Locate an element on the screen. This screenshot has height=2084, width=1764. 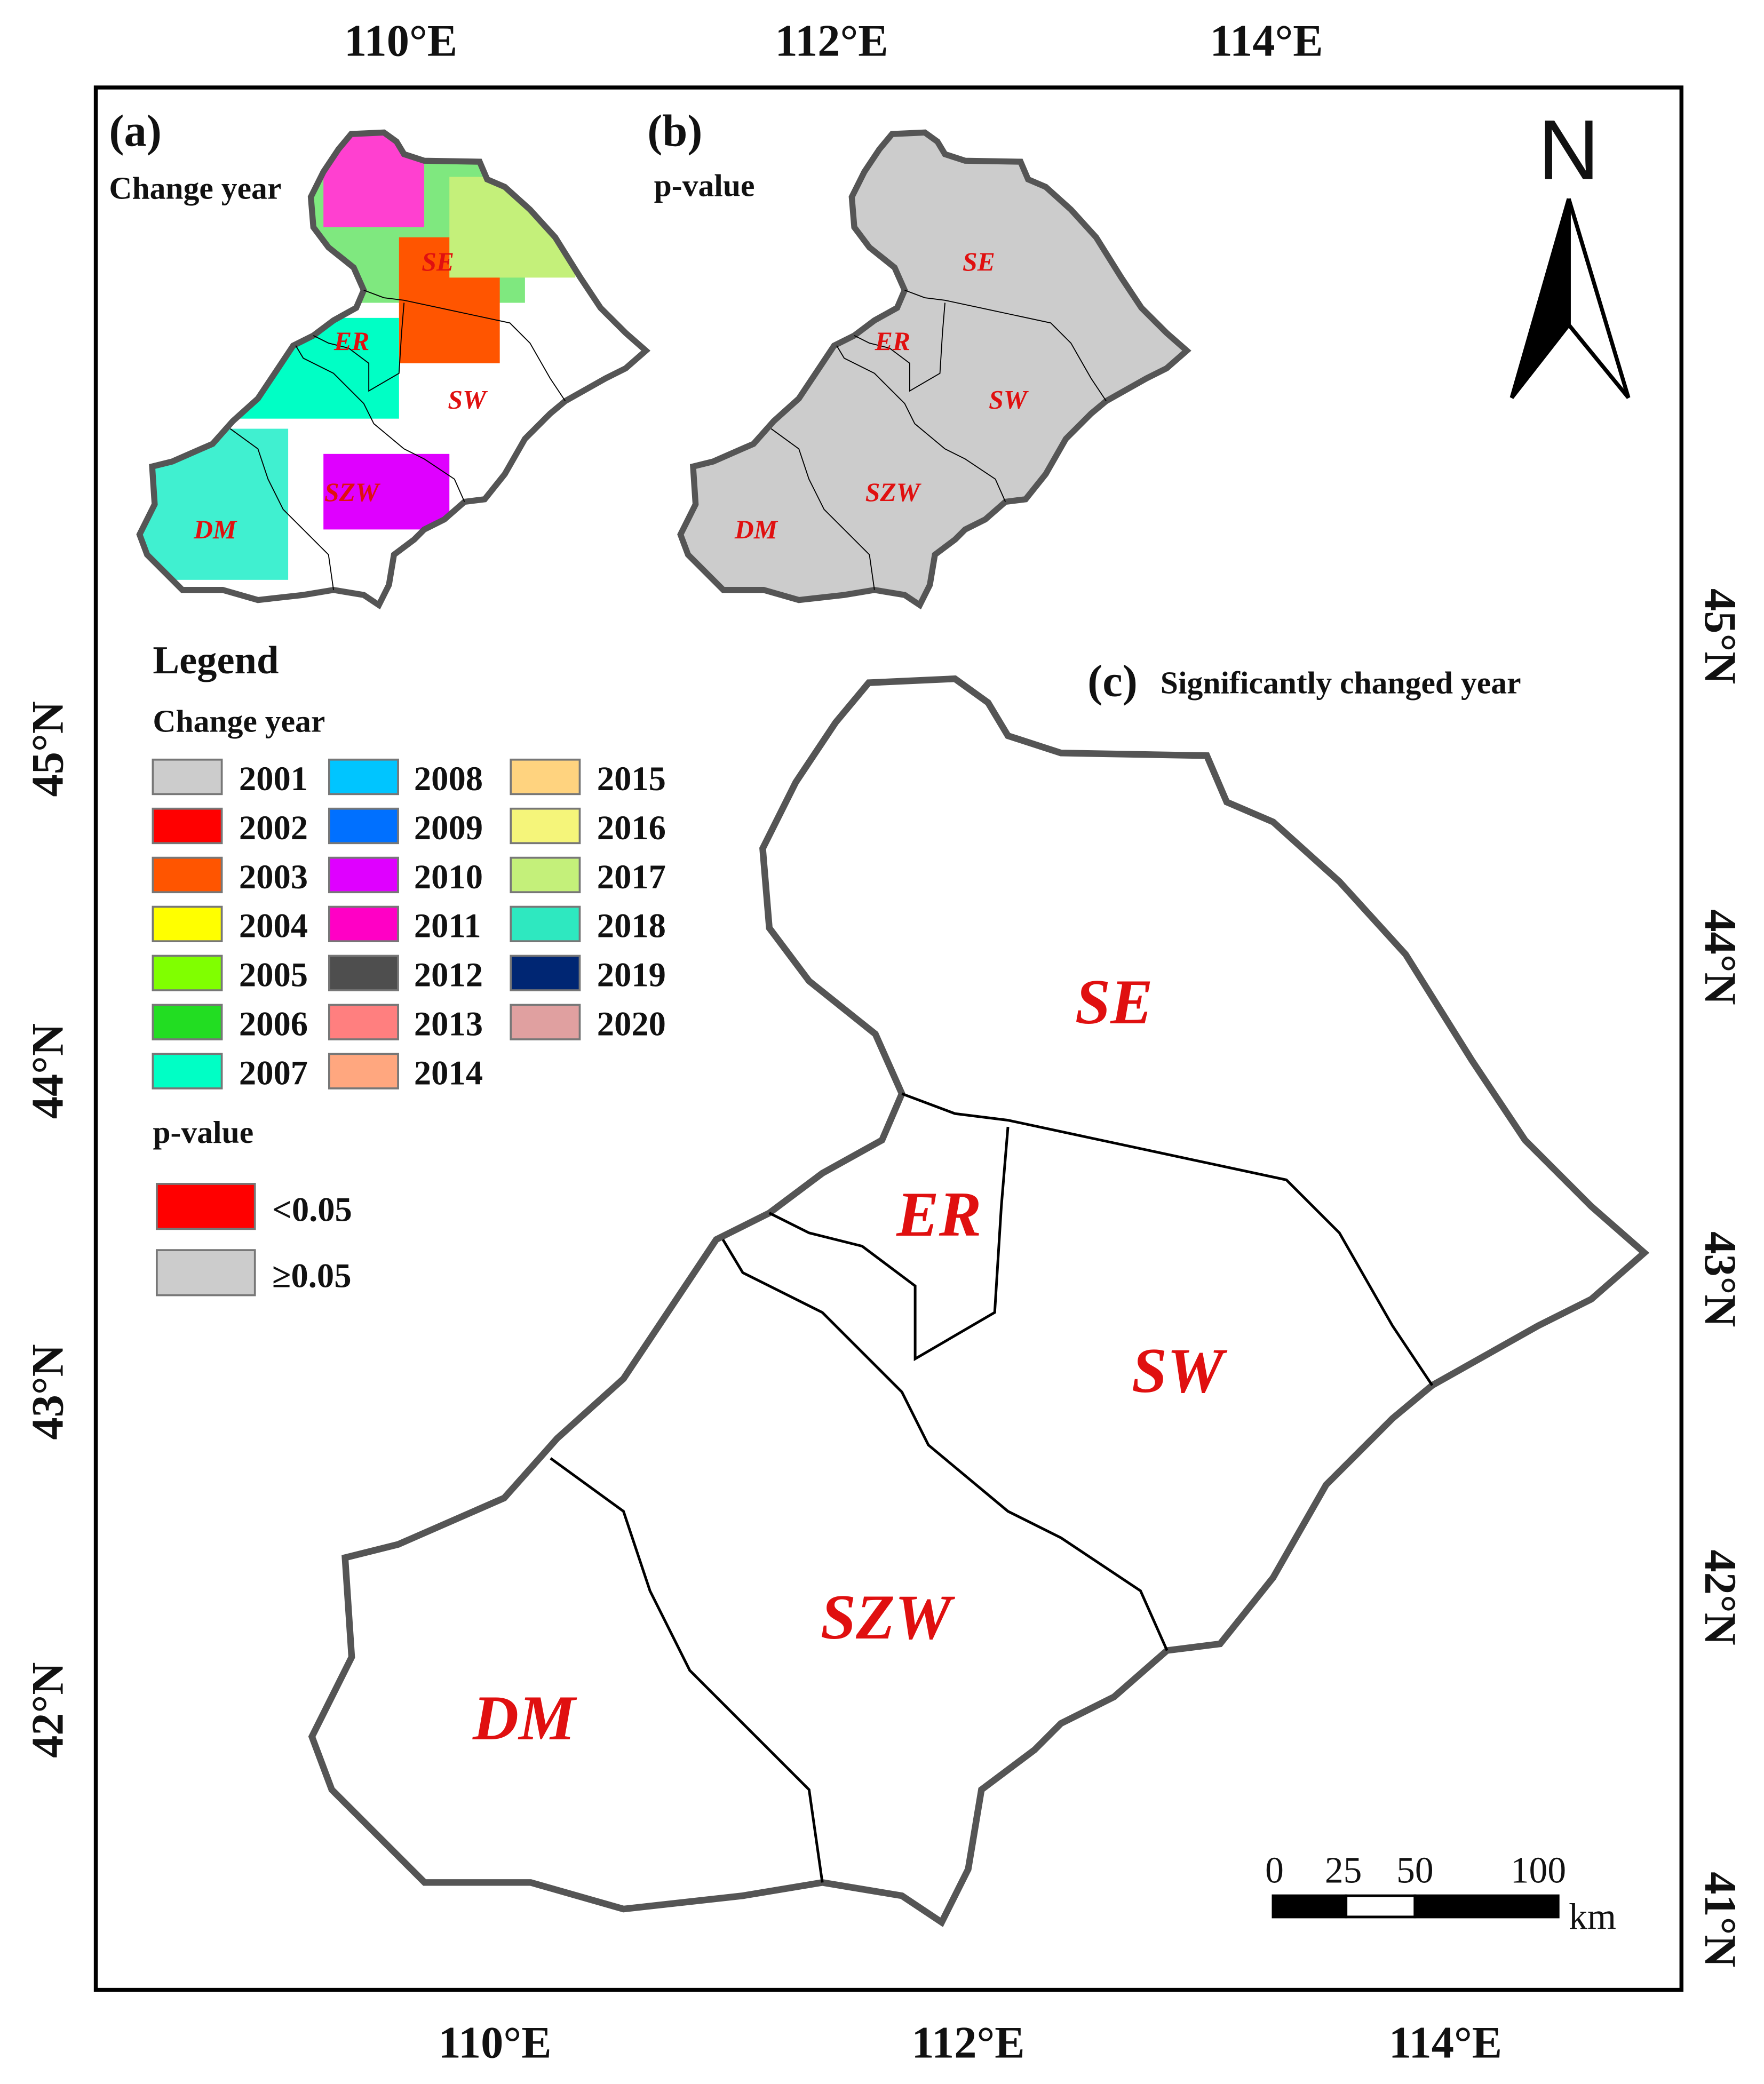
left-lat-label: 45°N is located at coordinates (48, 749).